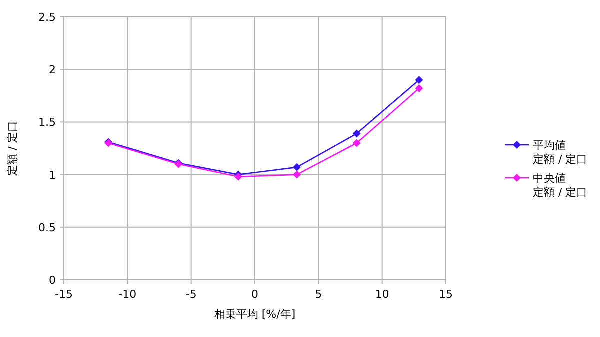 The height and width of the screenshot is (337, 600). What do you see at coordinates (382, 294) in the screenshot?
I see `x-tick-label: 10` at bounding box center [382, 294].